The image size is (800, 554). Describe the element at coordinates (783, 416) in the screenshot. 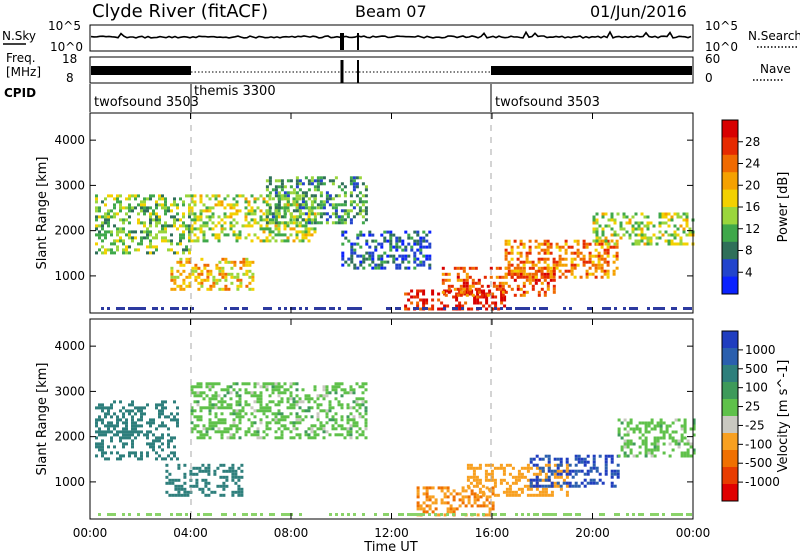

I see `velocity-colorbar-label: Velocity [m s^-1]` at that location.